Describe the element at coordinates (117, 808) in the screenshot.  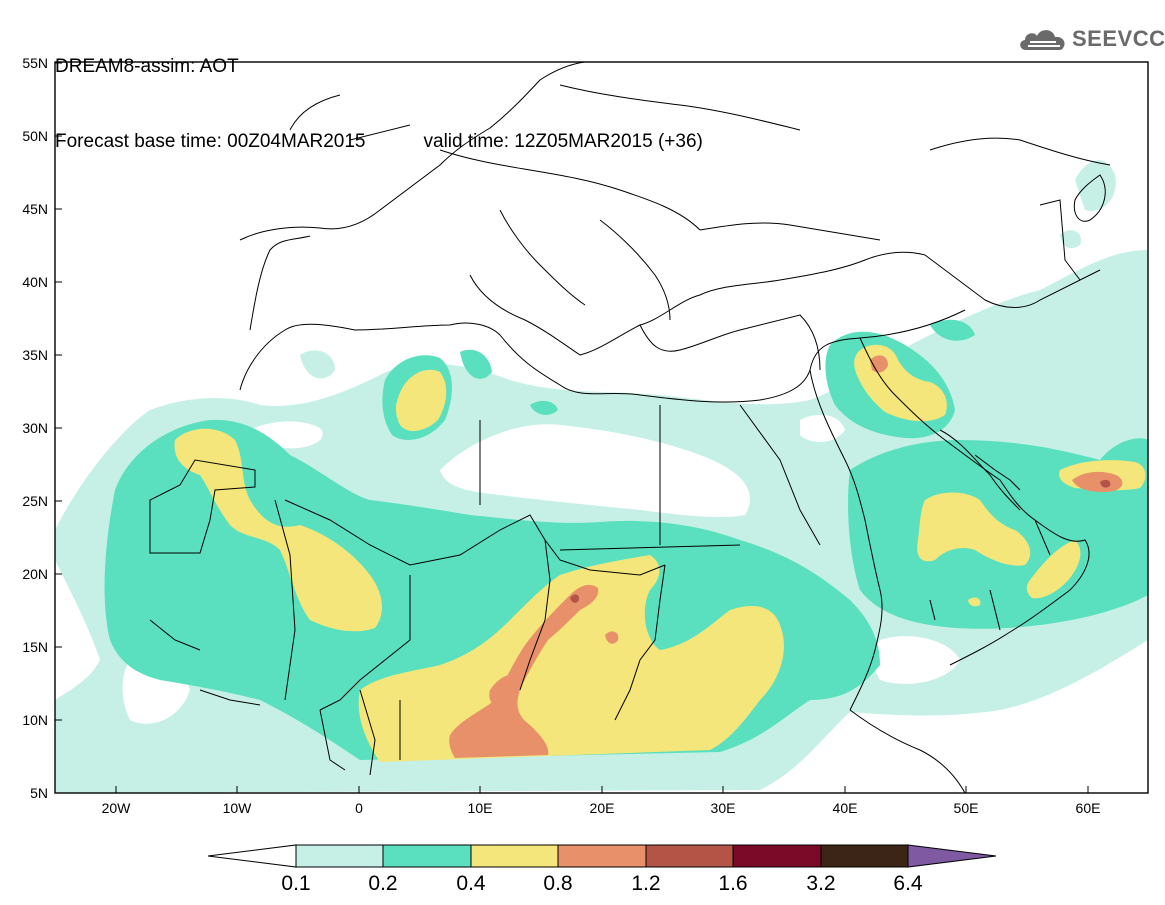
I see `lon-label-20w: 20W` at that location.